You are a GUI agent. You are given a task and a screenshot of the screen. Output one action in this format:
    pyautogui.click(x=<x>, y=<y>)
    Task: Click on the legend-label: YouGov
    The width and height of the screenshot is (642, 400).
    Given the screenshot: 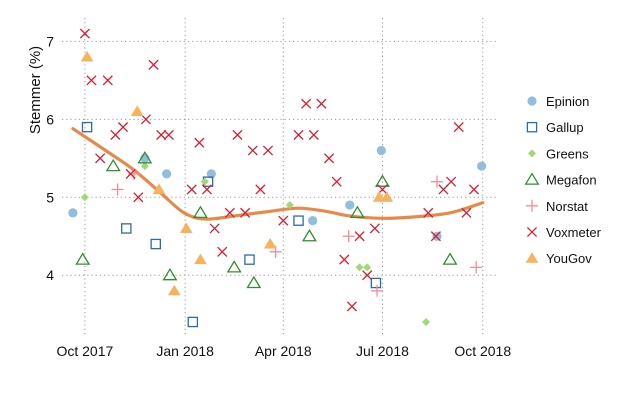 What is the action you would take?
    pyautogui.click(x=569, y=258)
    